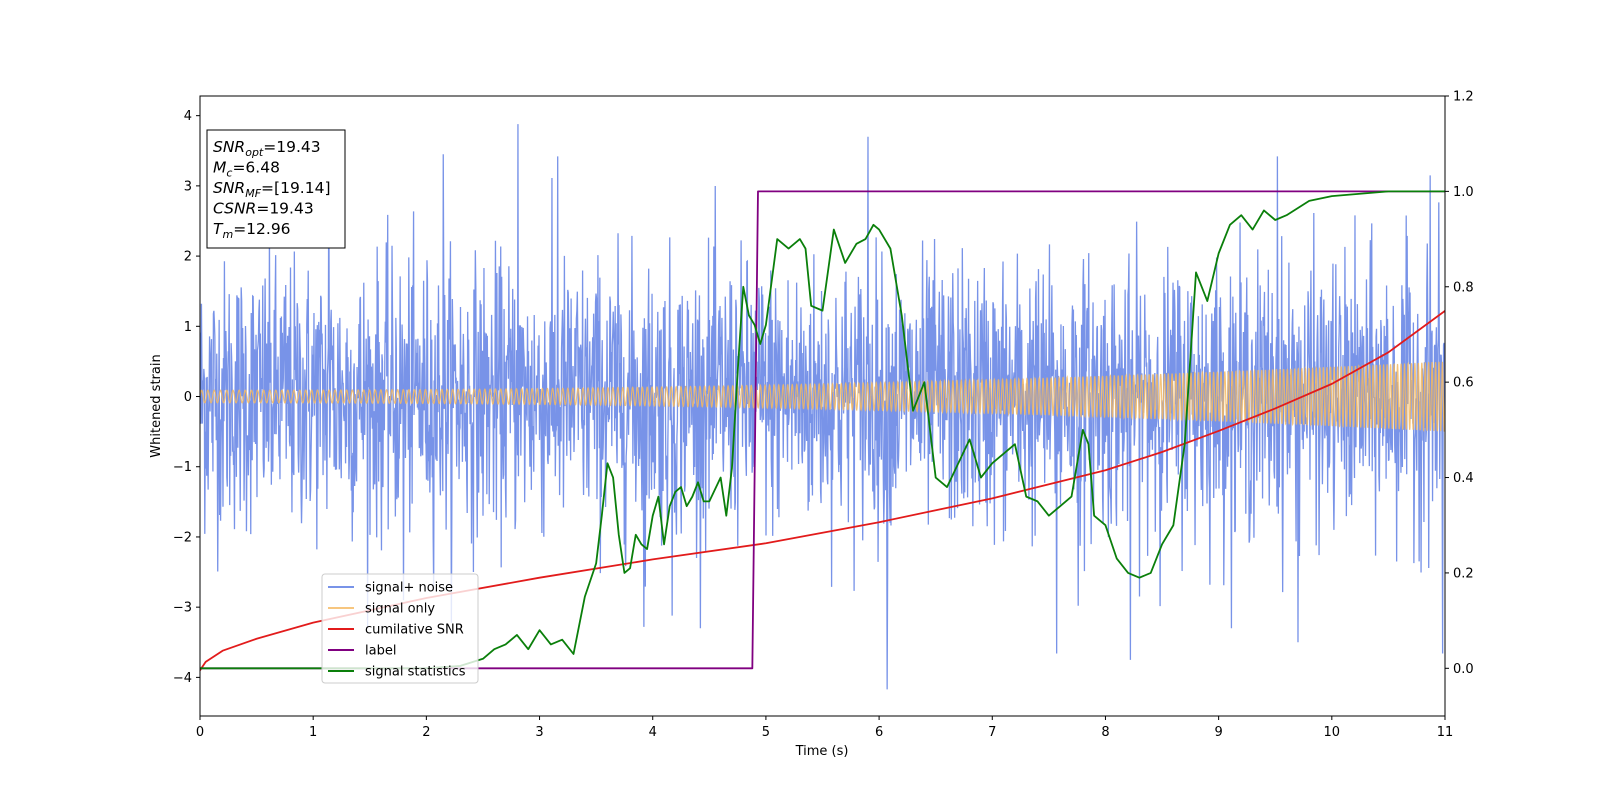 This screenshot has height=800, width=1600. What do you see at coordinates (229, 173) in the screenshot?
I see `info-line-subscript: c` at bounding box center [229, 173].